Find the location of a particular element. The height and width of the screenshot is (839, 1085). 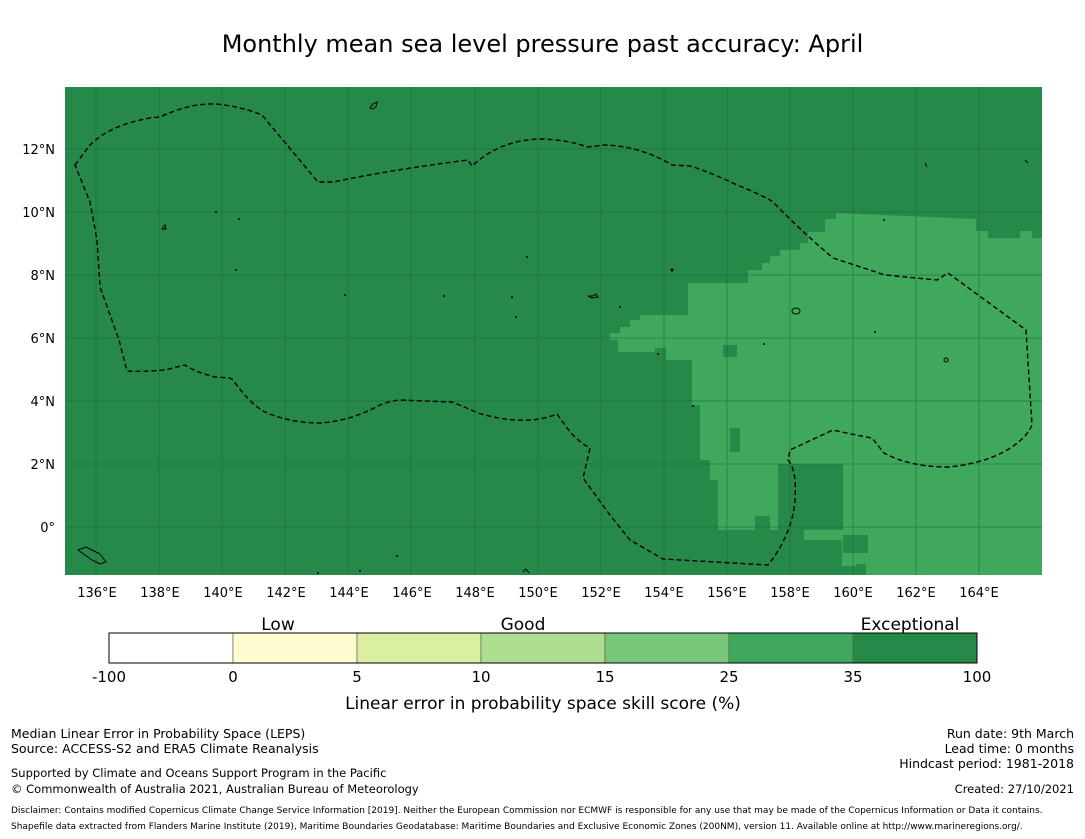

lat-labels: 12°N 10°N 8°N 6°N 4°N 2°N 0° is located at coordinates (38, 339).